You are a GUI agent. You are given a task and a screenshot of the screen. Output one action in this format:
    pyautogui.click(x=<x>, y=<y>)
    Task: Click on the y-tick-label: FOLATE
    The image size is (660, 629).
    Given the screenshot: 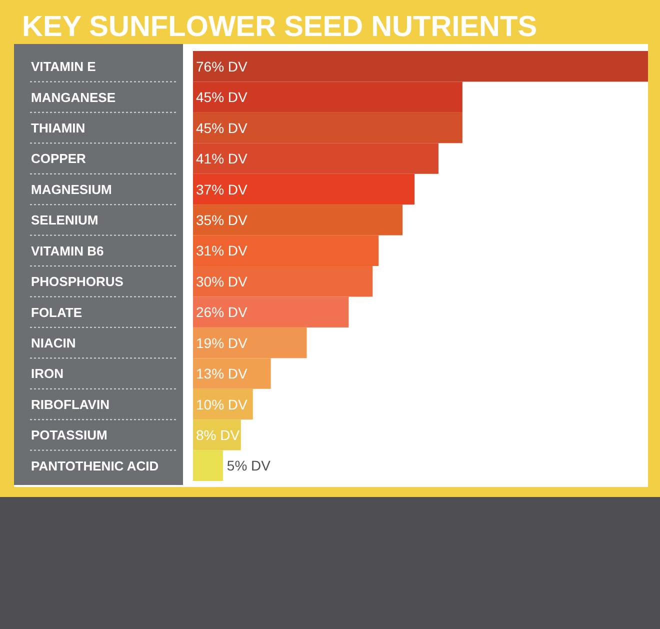 What is the action you would take?
    pyautogui.click(x=56, y=312)
    